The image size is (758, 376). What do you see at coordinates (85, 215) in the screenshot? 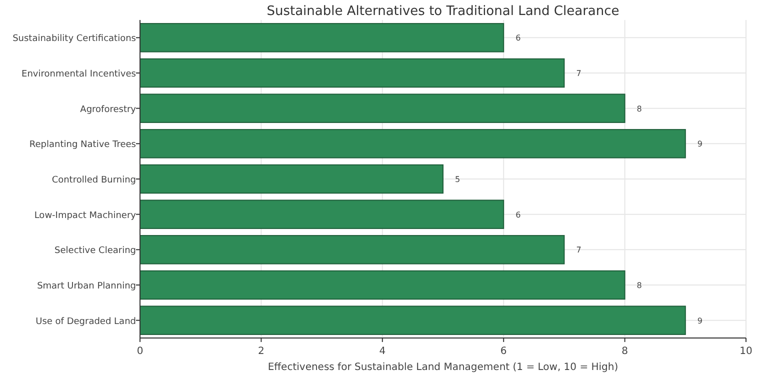
I see `y-tick-label: Low-Impact Machinery` at bounding box center [85, 215].